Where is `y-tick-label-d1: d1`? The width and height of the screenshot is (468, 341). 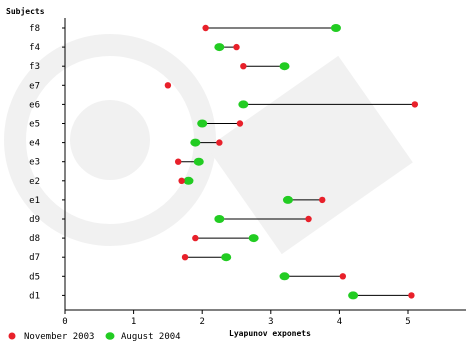
y-tick-label-d1: d1 is located at coordinates (34, 296).